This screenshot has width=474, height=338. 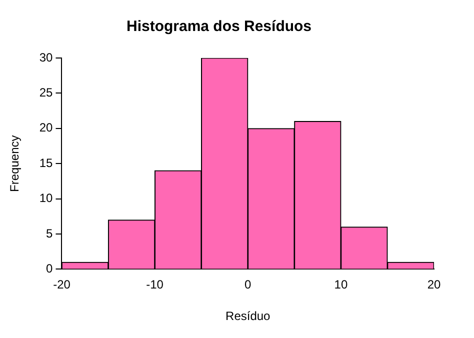 I want to click on x-axis-title: Resíduo, so click(x=248, y=316).